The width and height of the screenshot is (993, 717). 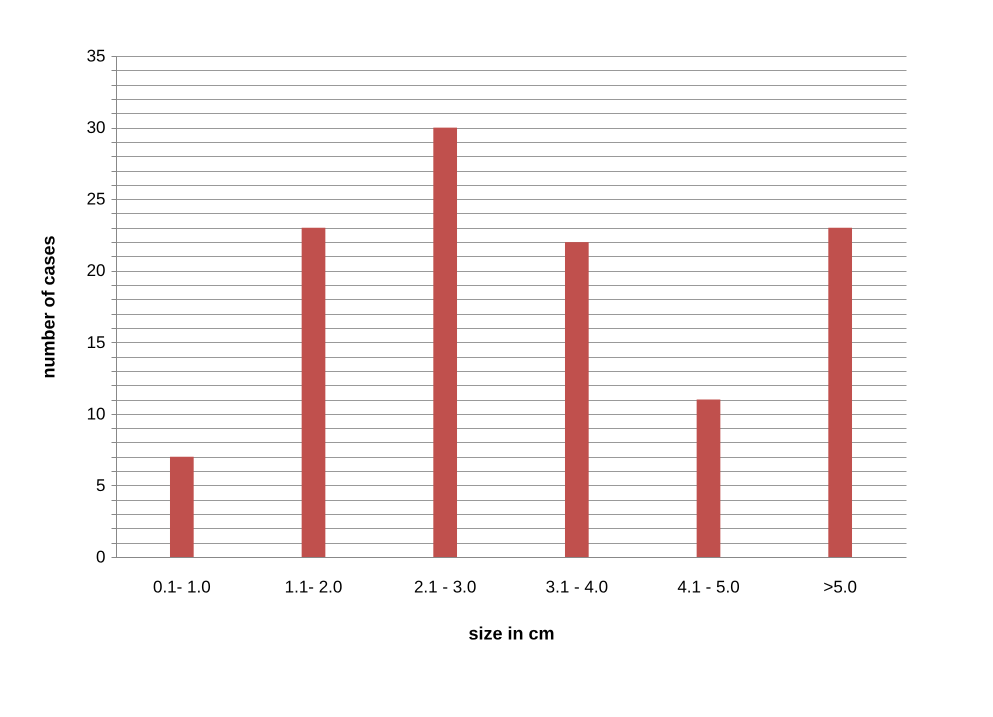 What do you see at coordinates (313, 587) in the screenshot?
I see `x-tick-label: 1.1- 2.0` at bounding box center [313, 587].